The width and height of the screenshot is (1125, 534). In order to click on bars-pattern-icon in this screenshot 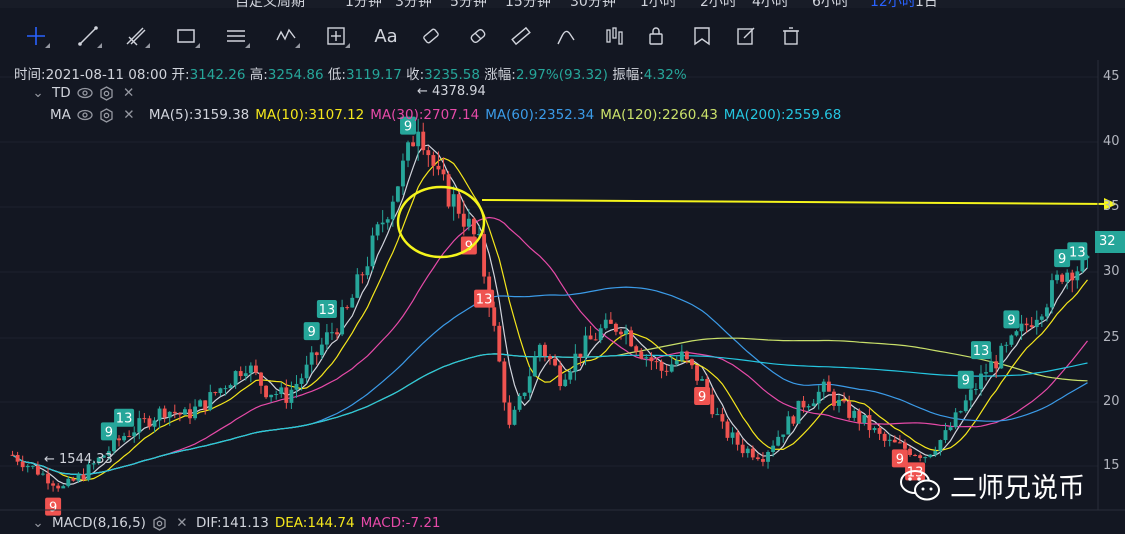, I will do `click(614, 36)`.